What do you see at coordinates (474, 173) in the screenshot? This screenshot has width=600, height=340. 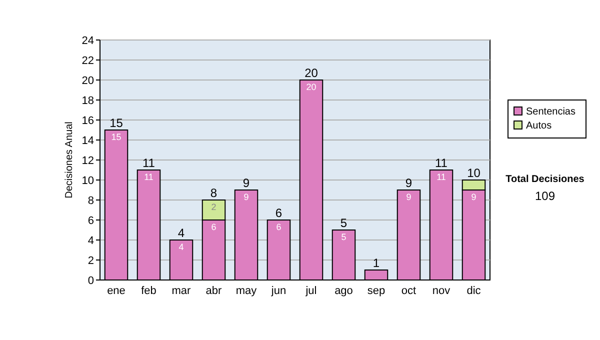 I see `total-label: 10` at bounding box center [474, 173].